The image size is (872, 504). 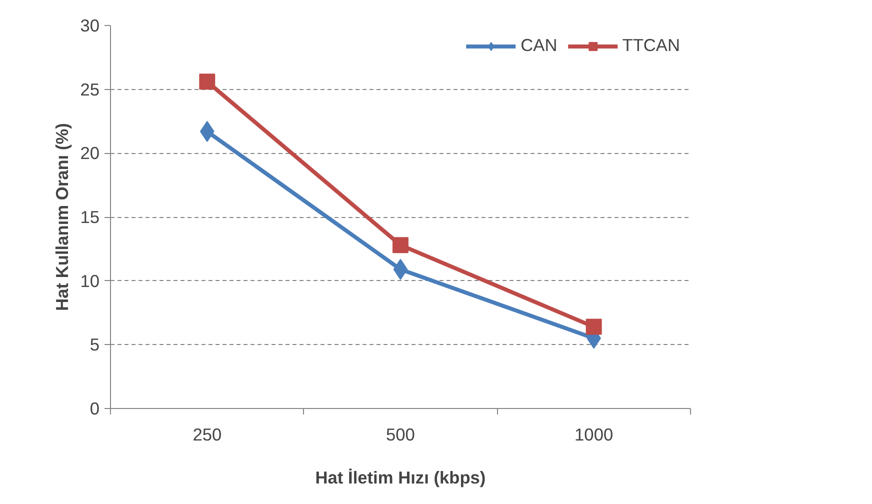 What do you see at coordinates (90, 153) in the screenshot?
I see `y-tick-label: 20` at bounding box center [90, 153].